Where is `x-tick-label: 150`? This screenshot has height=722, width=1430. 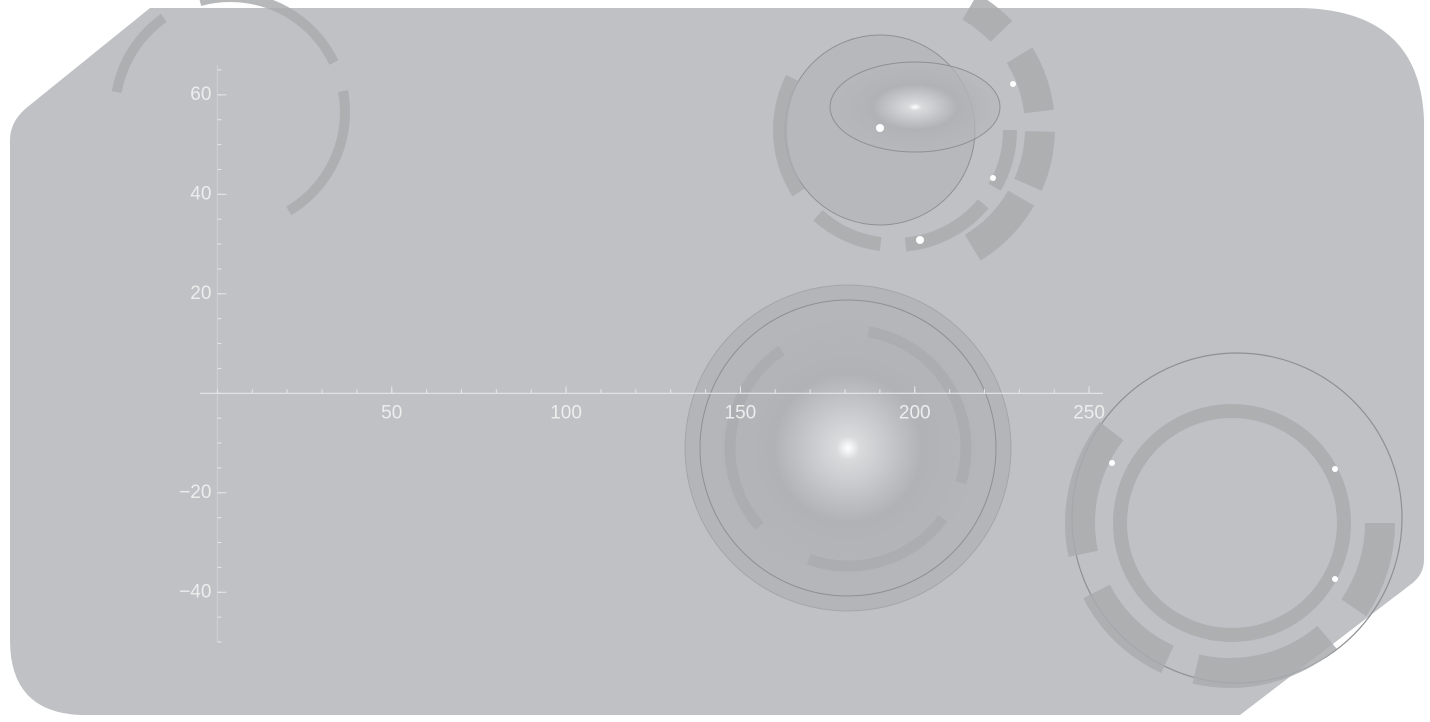 x-tick-label: 150 is located at coordinates (741, 412).